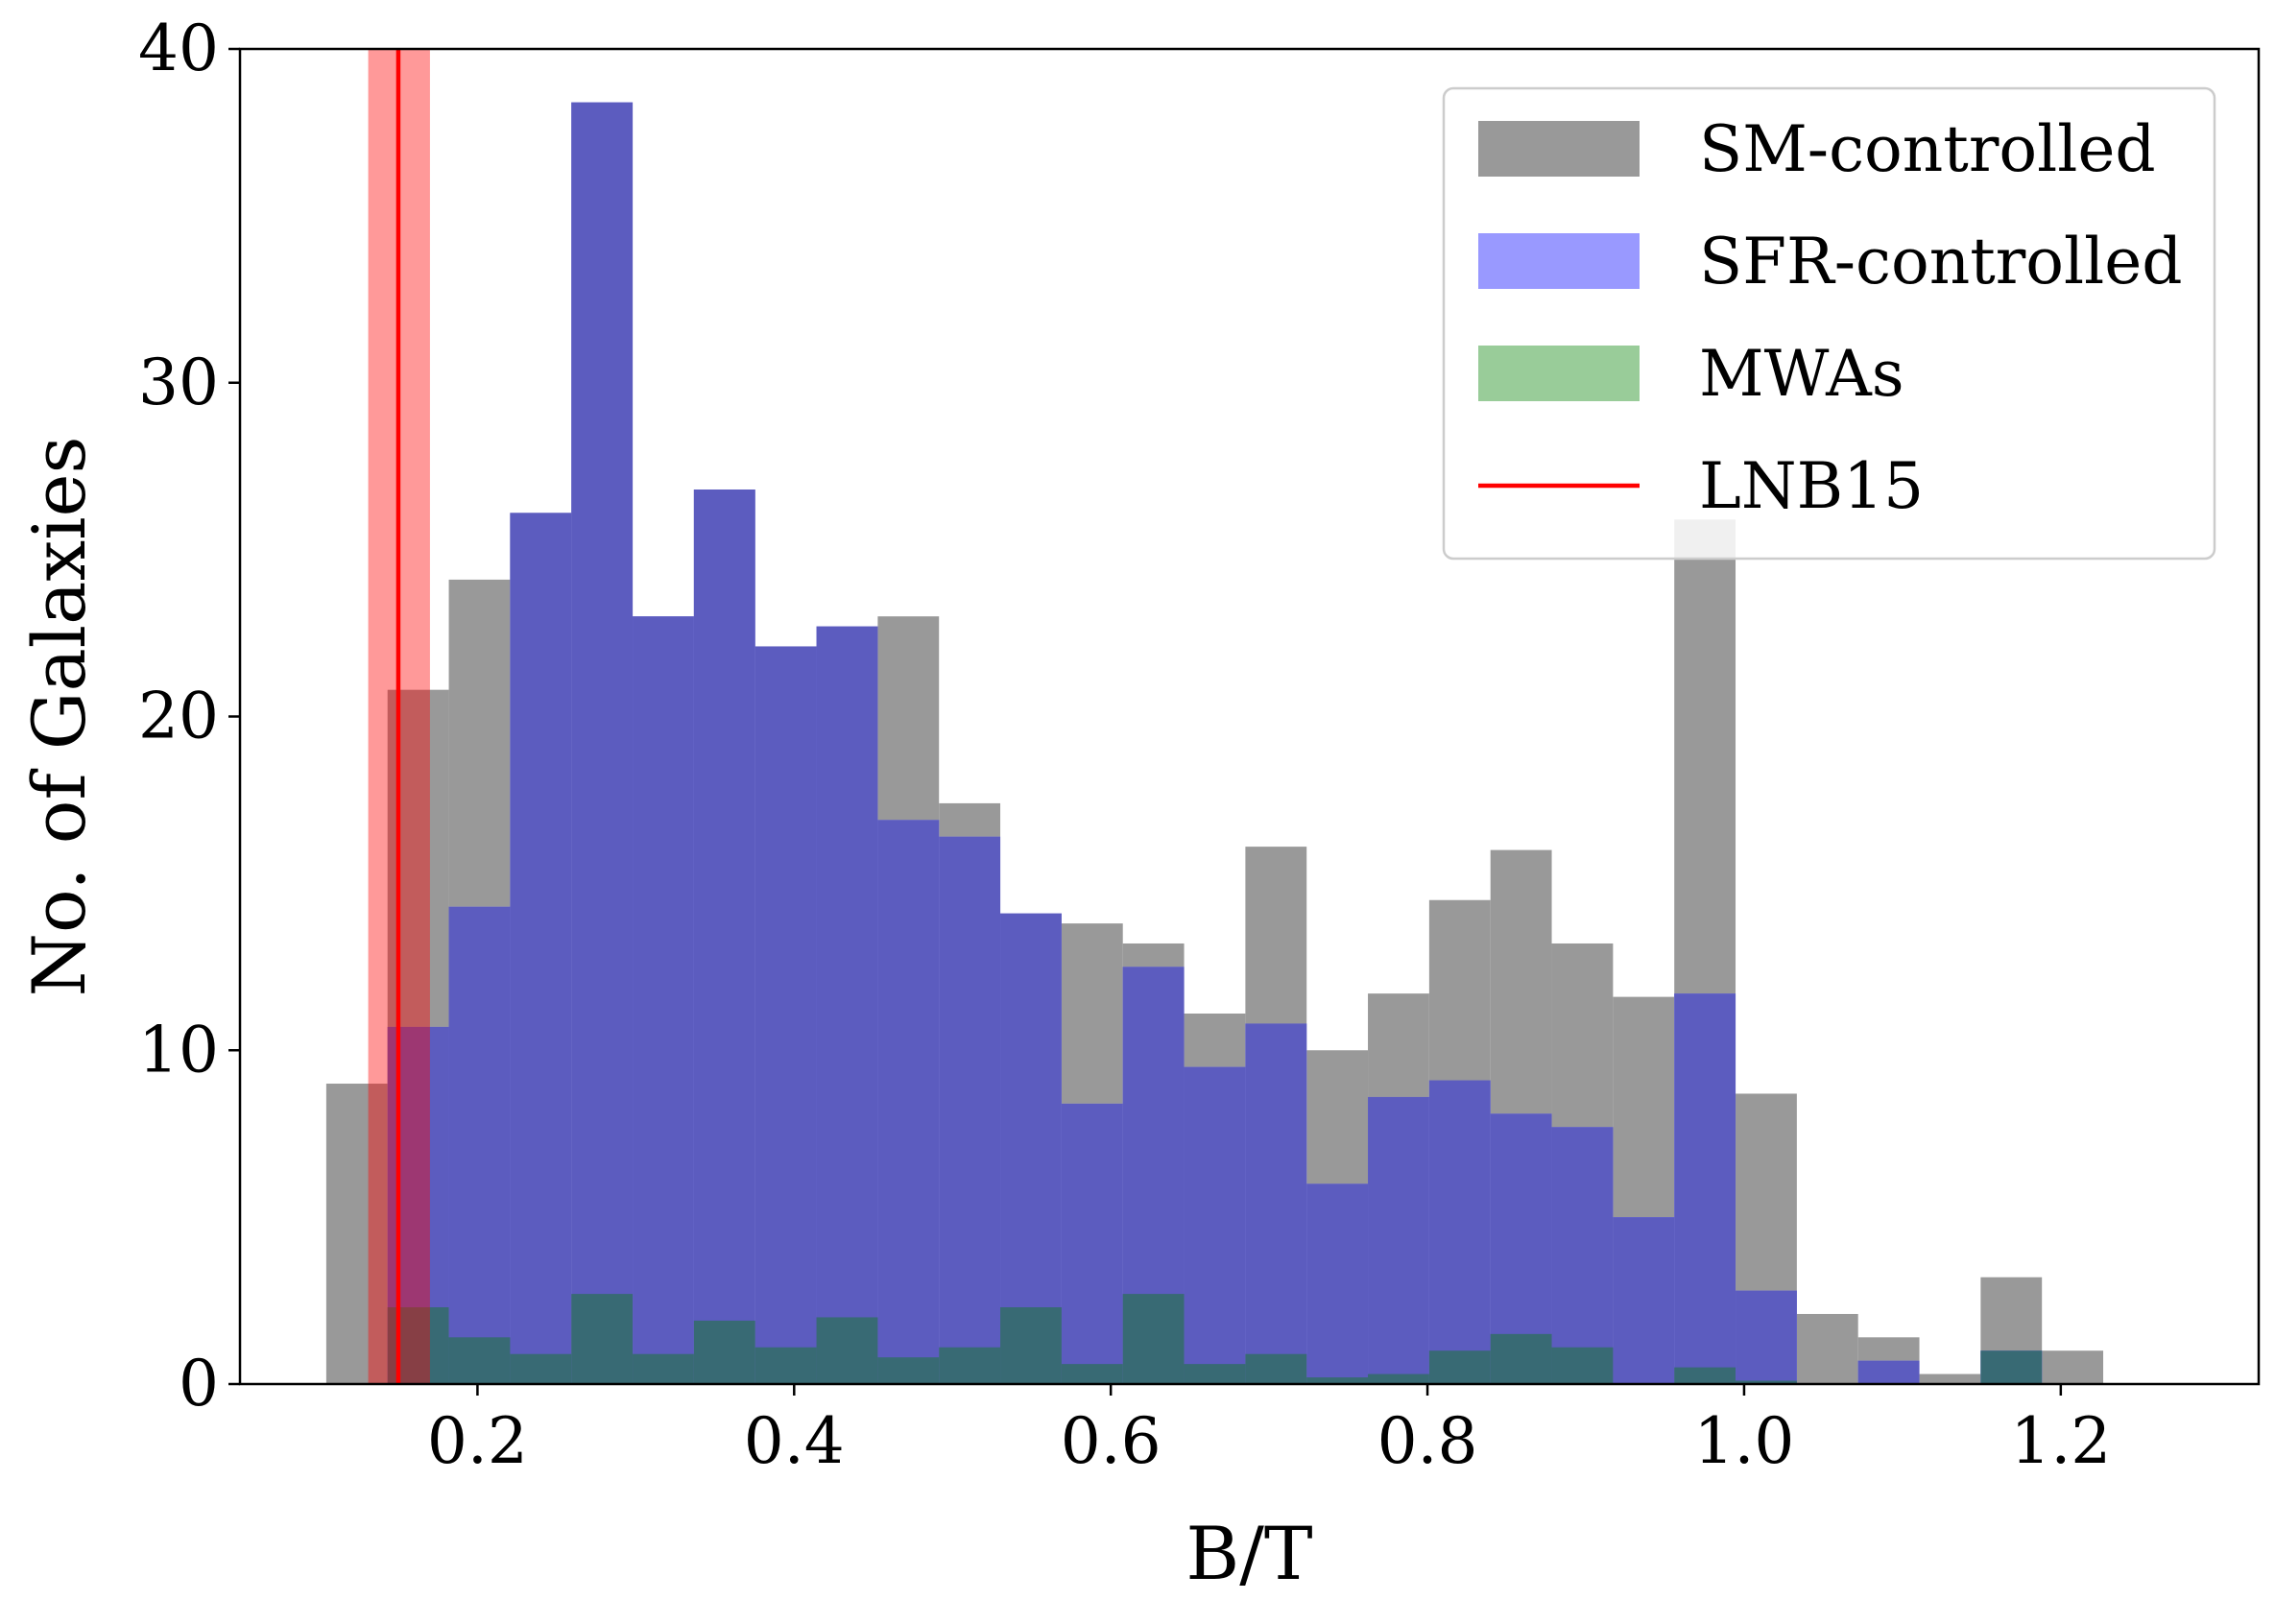 This screenshot has width=2275, height=1624. What do you see at coordinates (179, 1050) in the screenshot?
I see `y-tick-label-1: 10` at bounding box center [179, 1050].